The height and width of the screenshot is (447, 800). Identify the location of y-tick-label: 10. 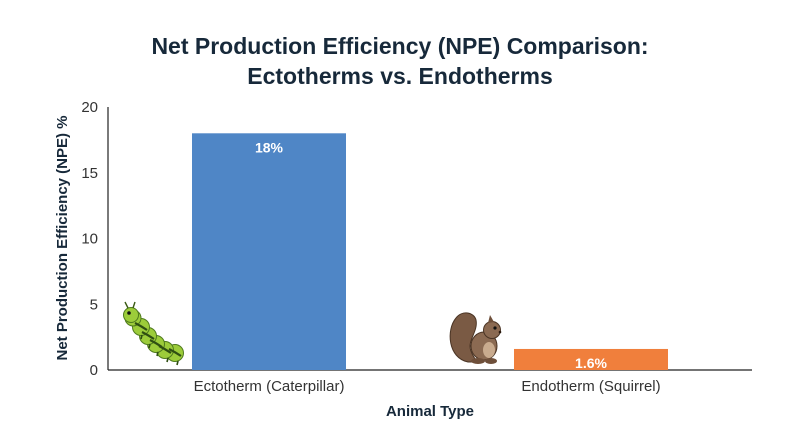
(89, 239).